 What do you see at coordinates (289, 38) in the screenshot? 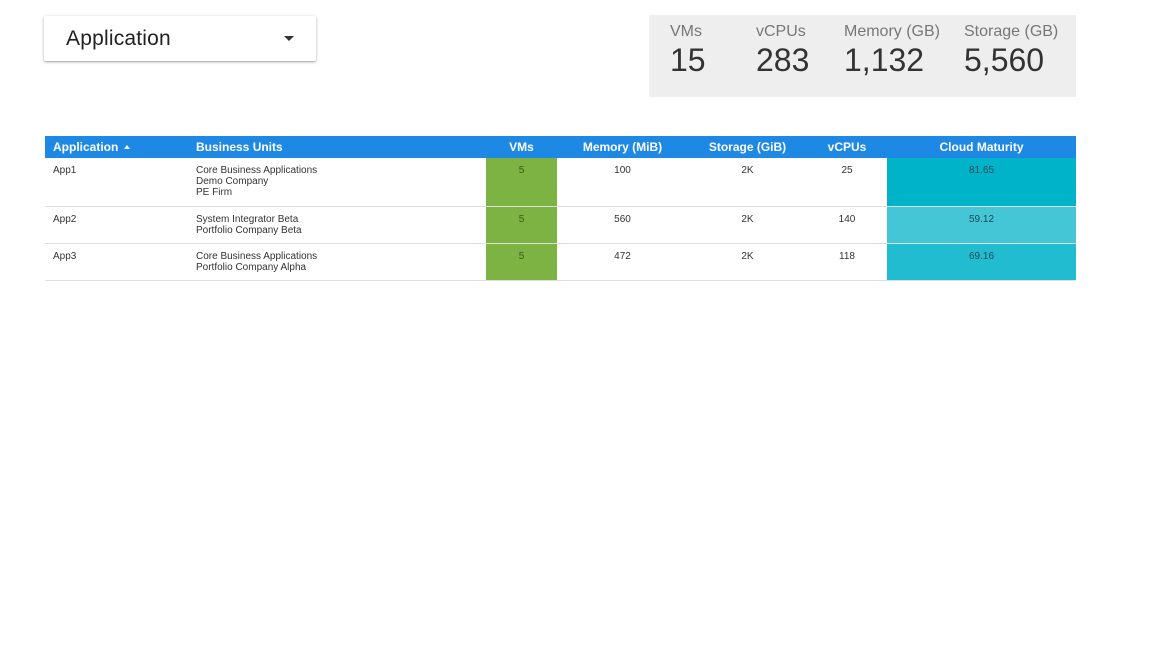
I see `caret-down-icon` at bounding box center [289, 38].